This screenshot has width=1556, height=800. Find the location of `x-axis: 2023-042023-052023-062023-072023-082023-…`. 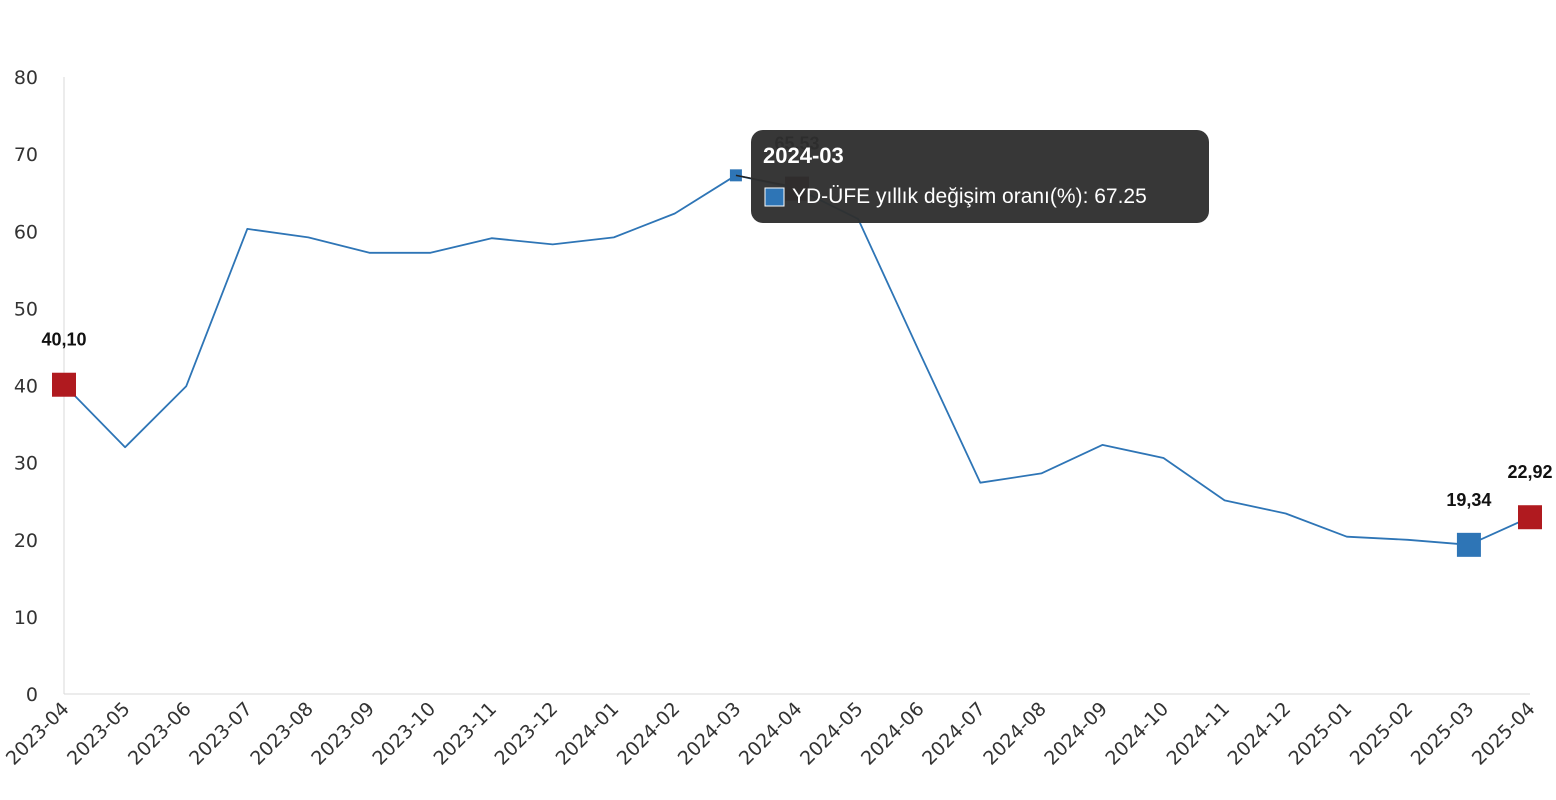

x-axis: 2023-042023-052023-062023-072023-082023-… is located at coordinates (771, 731).